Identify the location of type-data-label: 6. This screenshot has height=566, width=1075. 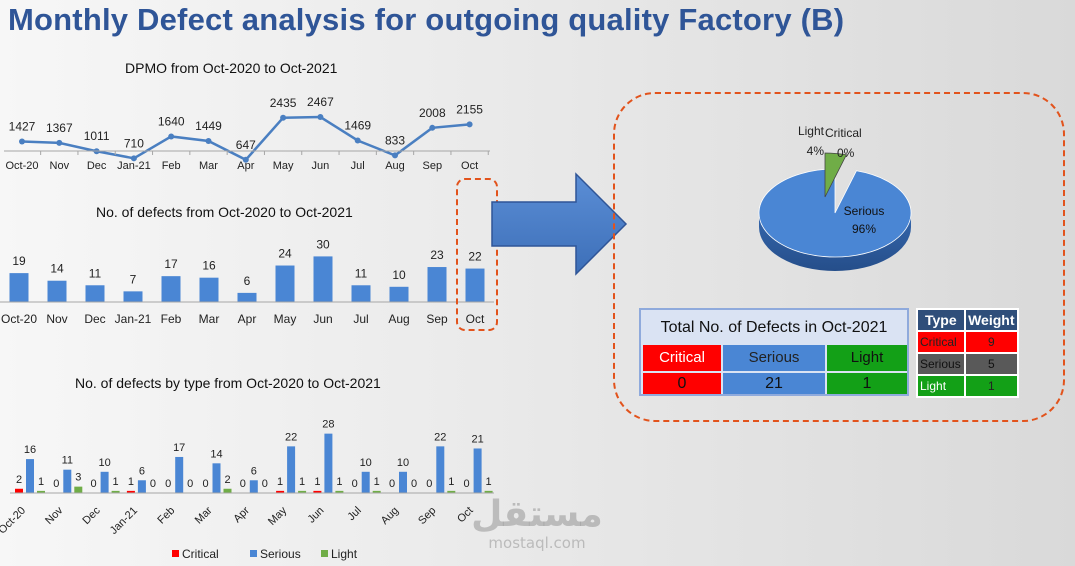
(142, 471).